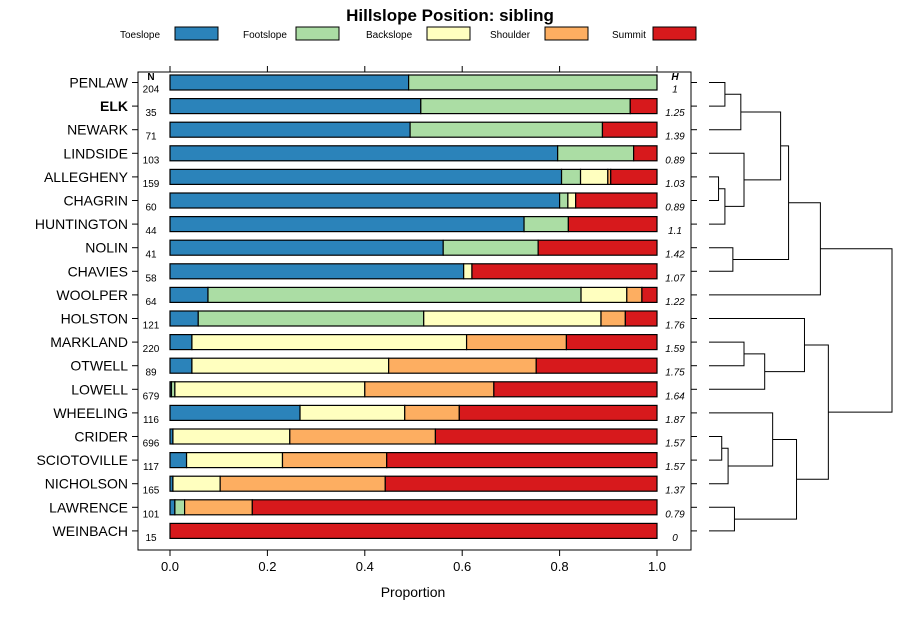 This screenshot has height=620, width=900. I want to click on legend-label-footslope: Footslope, so click(265, 35).